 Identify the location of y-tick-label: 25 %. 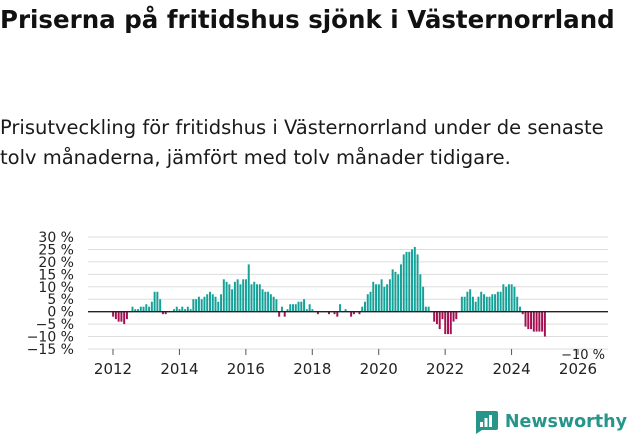
(56, 250).